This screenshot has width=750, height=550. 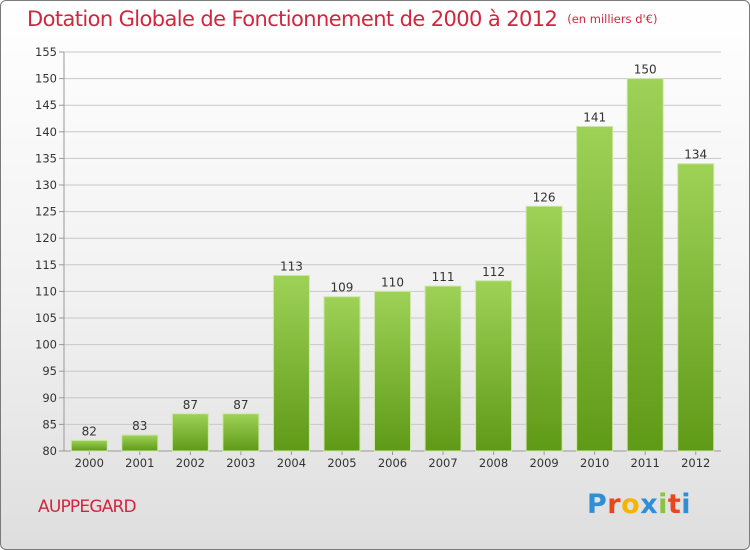 What do you see at coordinates (46, 291) in the screenshot?
I see `y-tick-label: 110` at bounding box center [46, 291].